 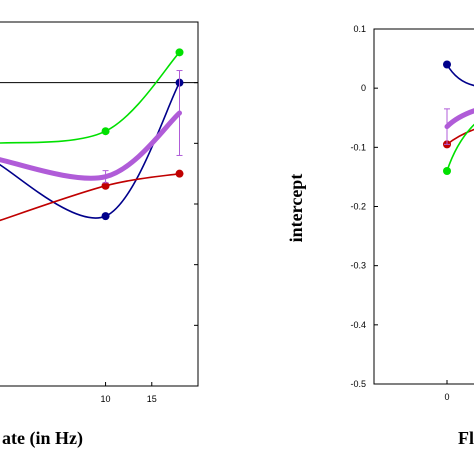 I want to click on y-tick-label: -0.2, so click(x=358, y=207).